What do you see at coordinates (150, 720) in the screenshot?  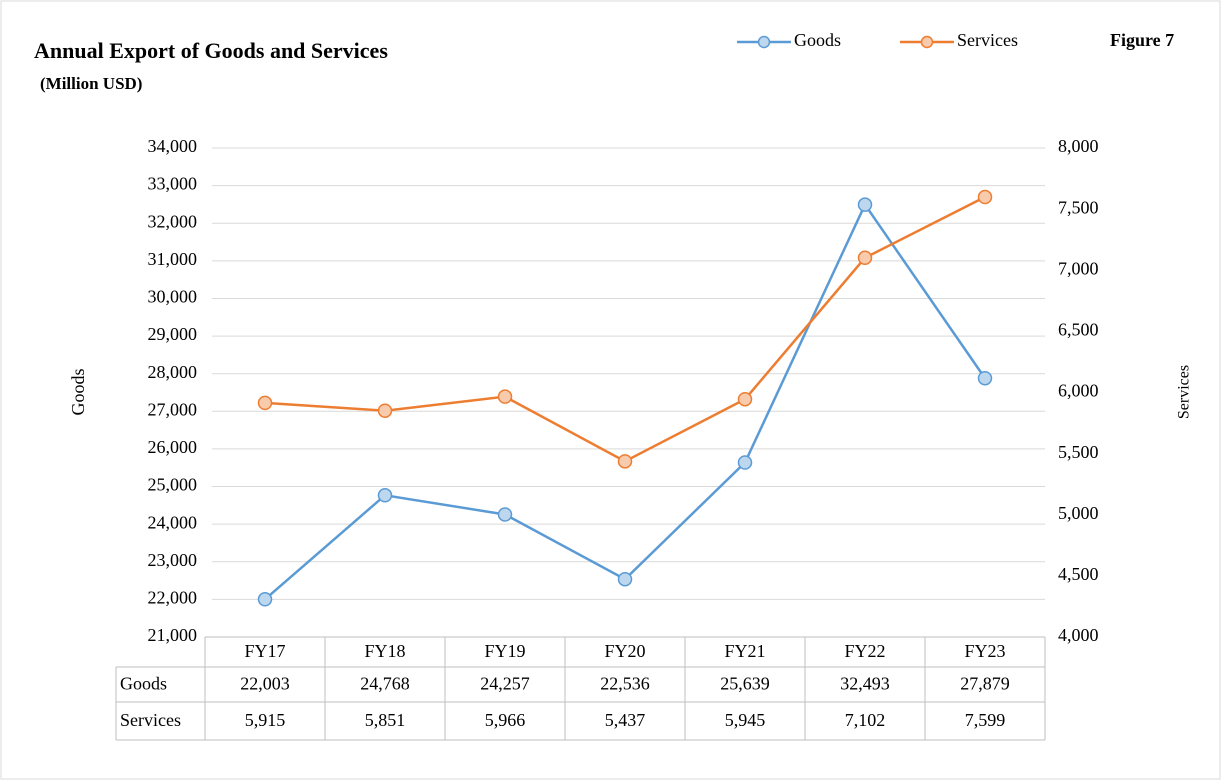 I see `table-row-header: Services` at bounding box center [150, 720].